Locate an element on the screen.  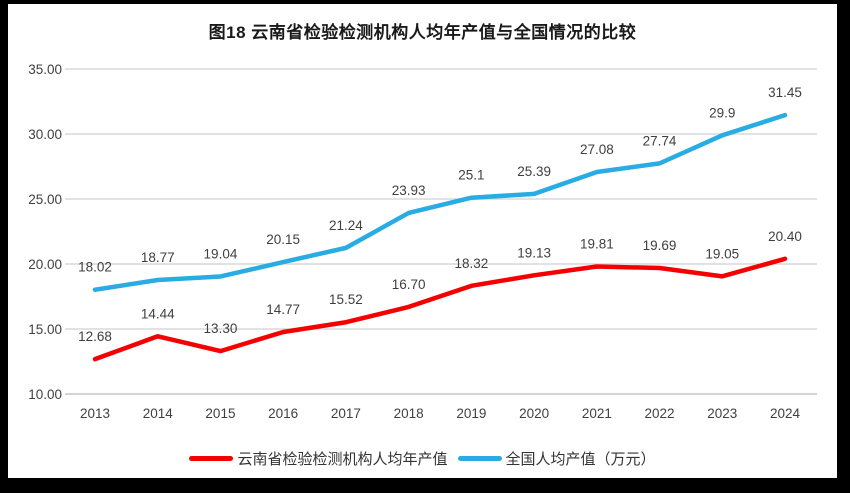
data-label-yunnan-2020: 19.13 is located at coordinates (534, 252).